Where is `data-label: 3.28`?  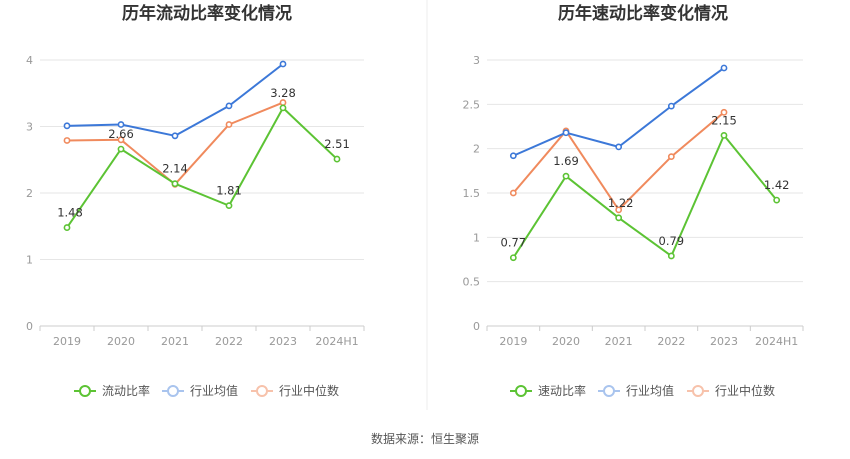
data-label: 3.28 is located at coordinates (283, 93).